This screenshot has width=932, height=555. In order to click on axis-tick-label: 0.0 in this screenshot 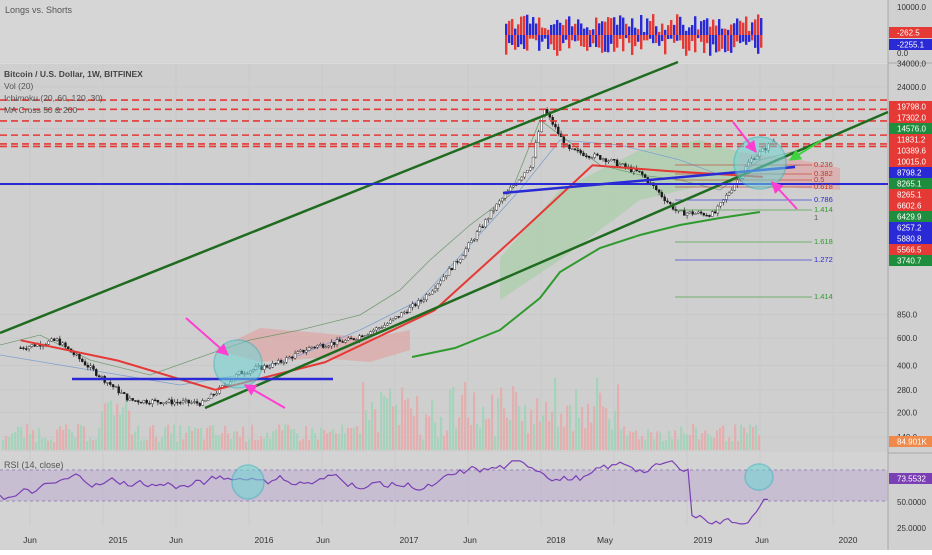, I will do `click(903, 53)`.